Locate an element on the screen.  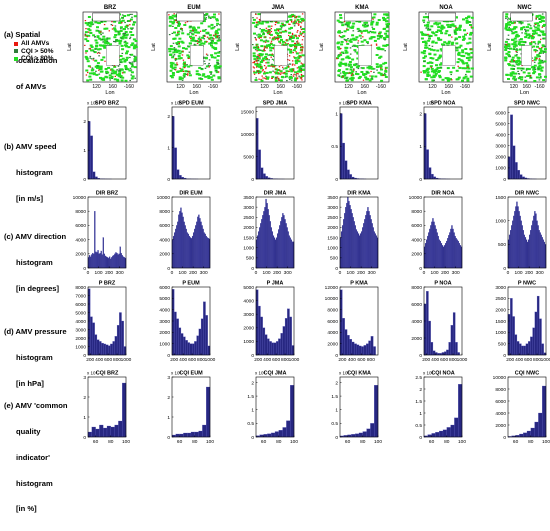
xtick-label: 300 is located at coordinates (120, 273).